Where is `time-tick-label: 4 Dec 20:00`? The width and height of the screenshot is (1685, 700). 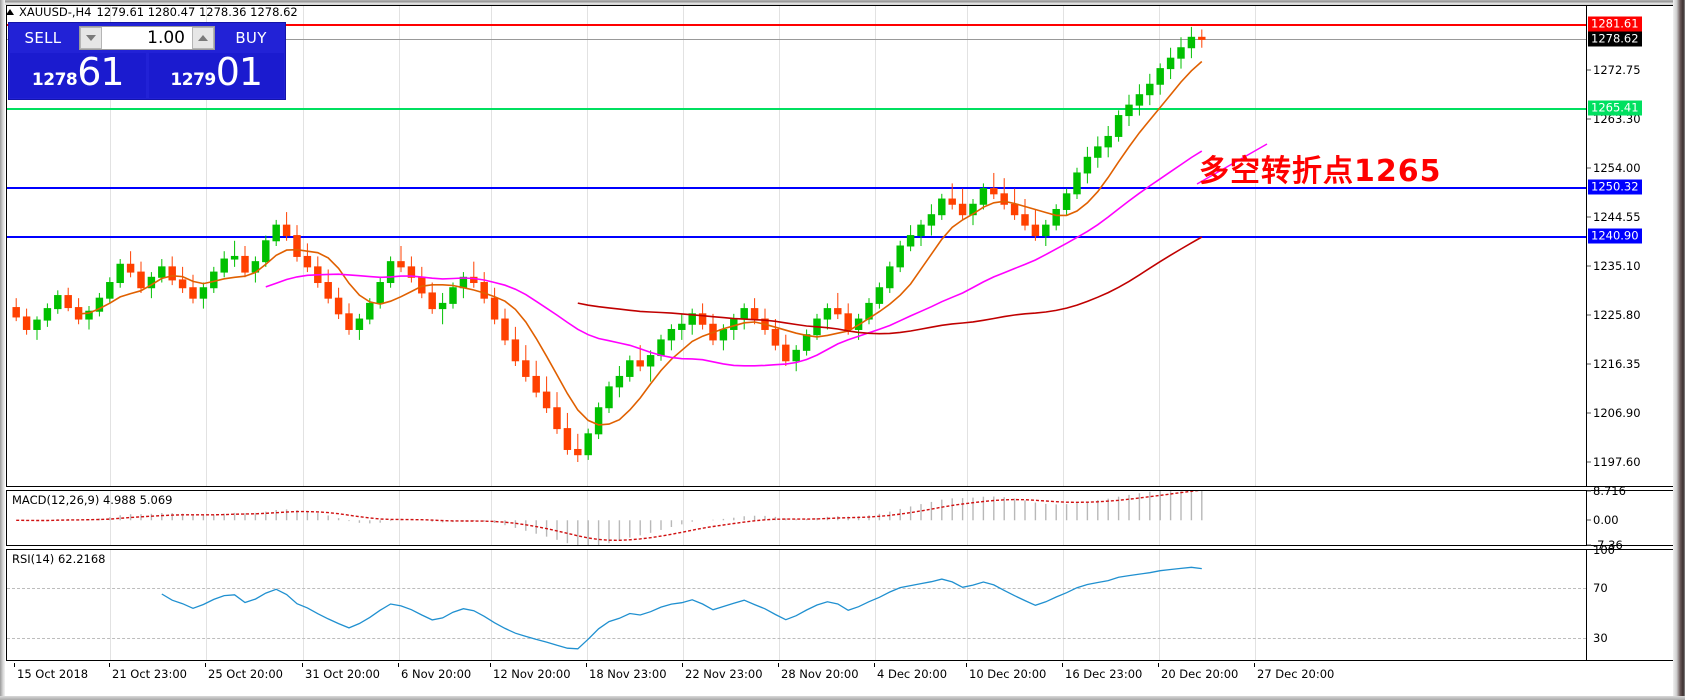 time-tick-label: 4 Dec 20:00 is located at coordinates (912, 674).